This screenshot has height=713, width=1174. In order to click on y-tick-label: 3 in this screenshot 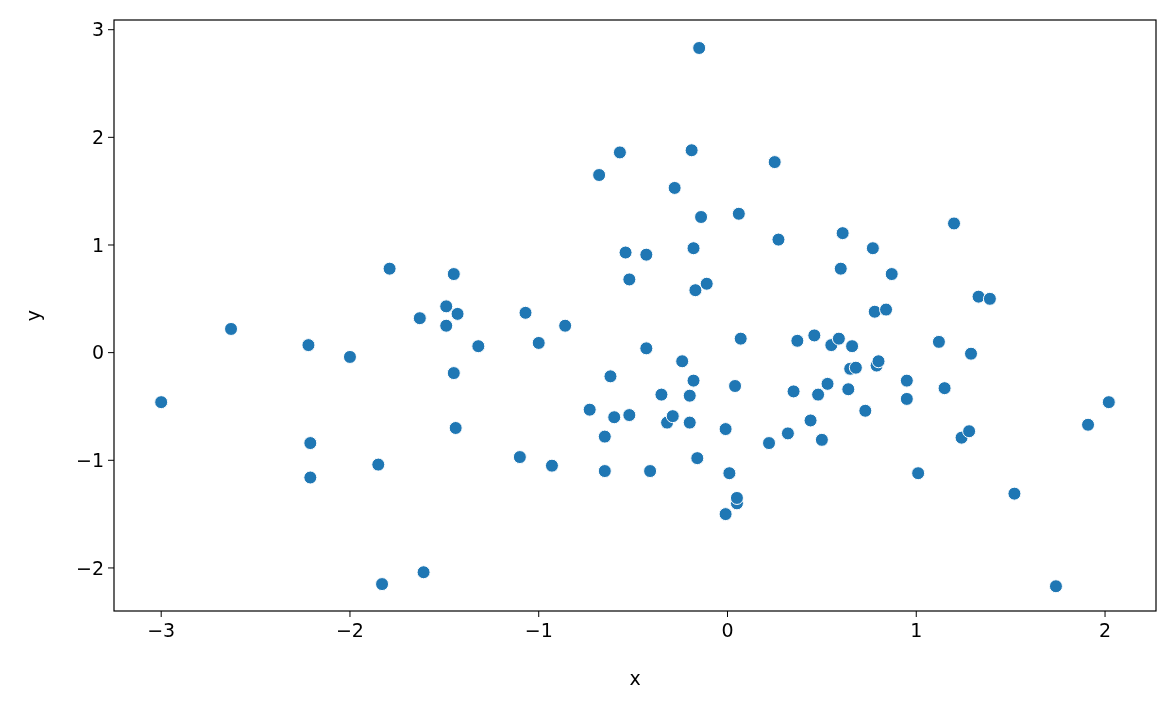, I will do `click(97, 29)`.